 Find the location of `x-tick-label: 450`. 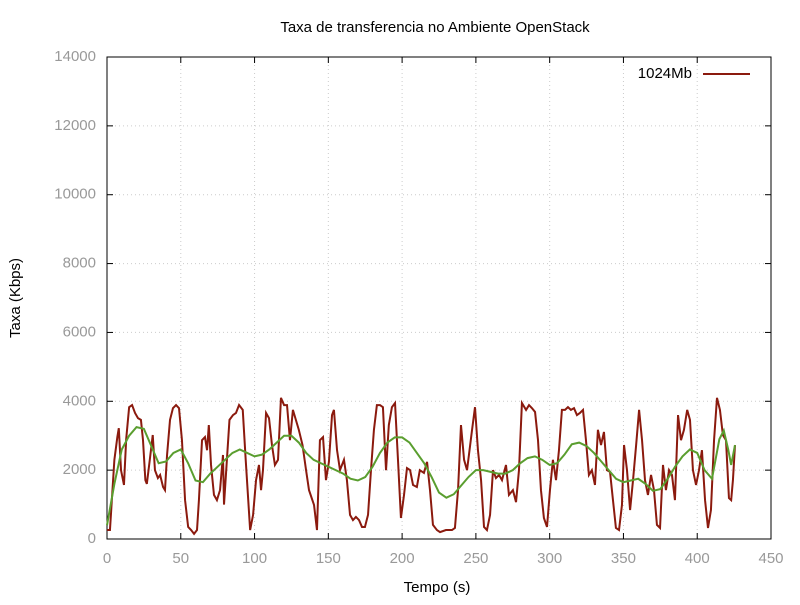

x-tick-label: 450 is located at coordinates (770, 558).